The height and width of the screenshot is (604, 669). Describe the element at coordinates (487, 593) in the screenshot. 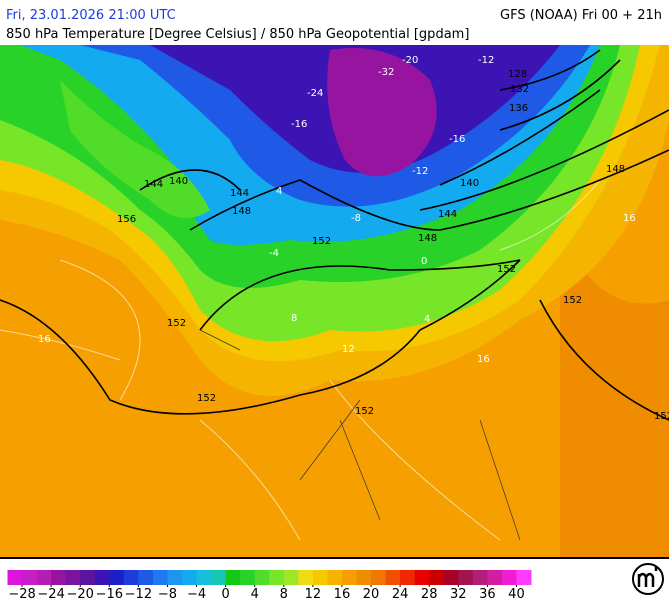

I see `tick-label: 36` at that location.